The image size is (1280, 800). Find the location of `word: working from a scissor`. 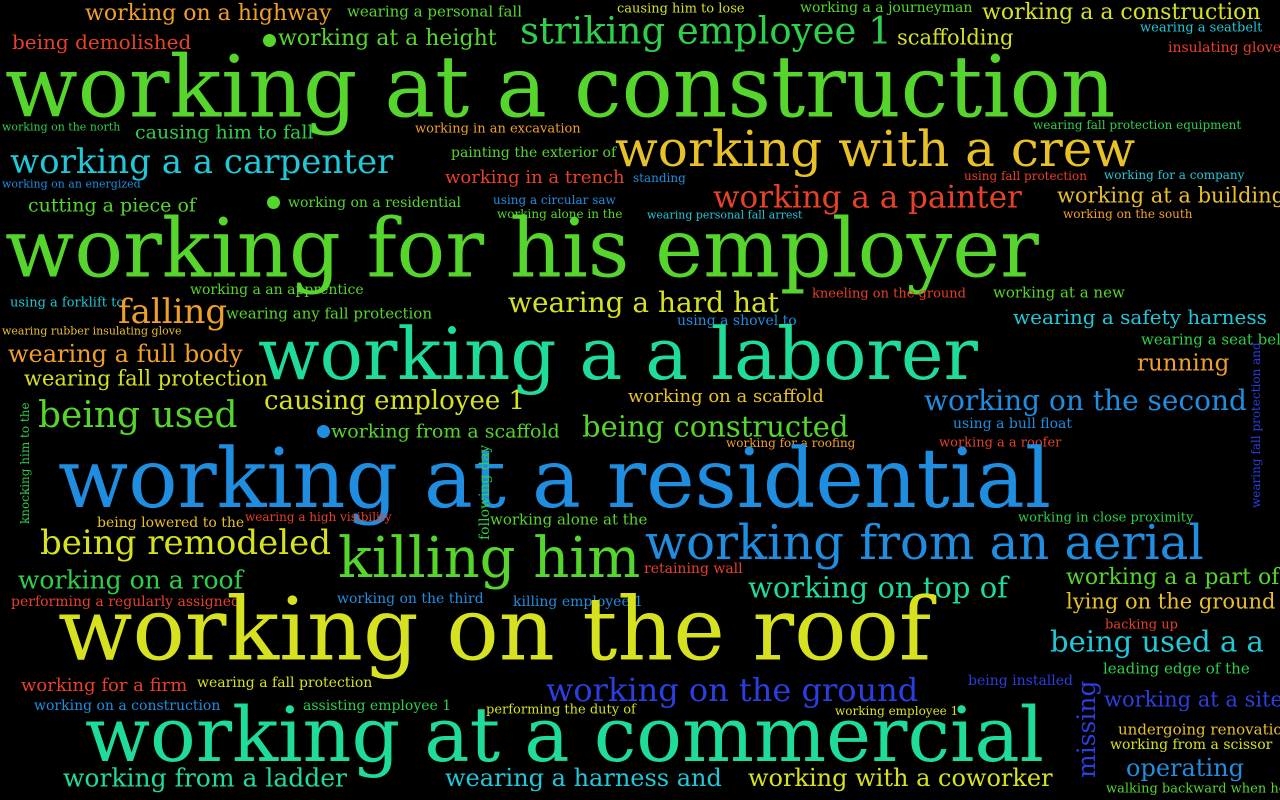

word: working from a scissor is located at coordinates (1191, 745).